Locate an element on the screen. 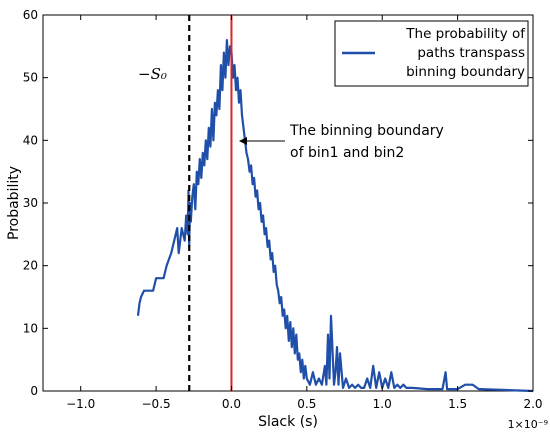  x-tick-label: −1.0 is located at coordinates (80, 404).